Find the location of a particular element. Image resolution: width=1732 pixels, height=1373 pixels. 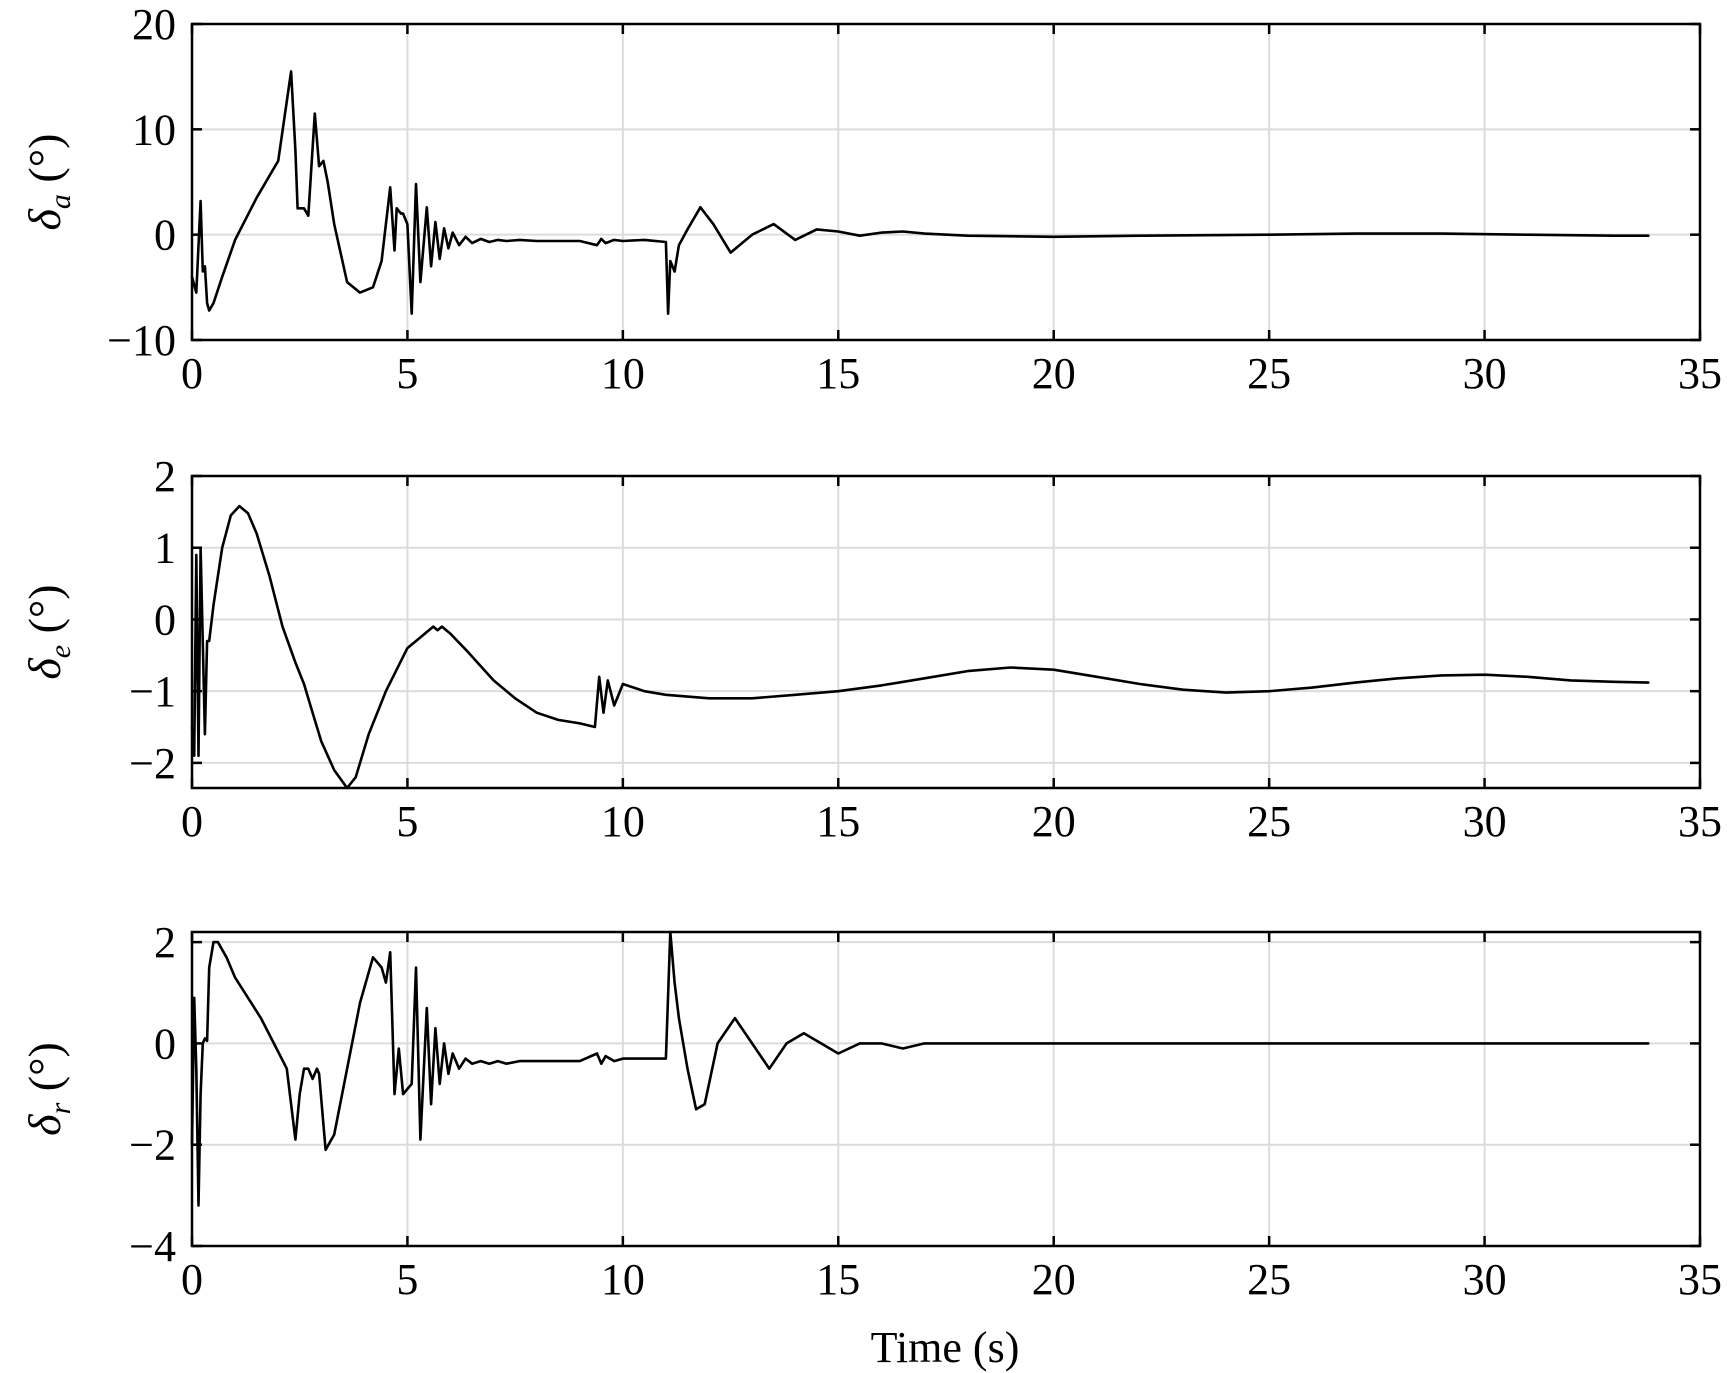

y-tick-label: −4 is located at coordinates (152, 1246).